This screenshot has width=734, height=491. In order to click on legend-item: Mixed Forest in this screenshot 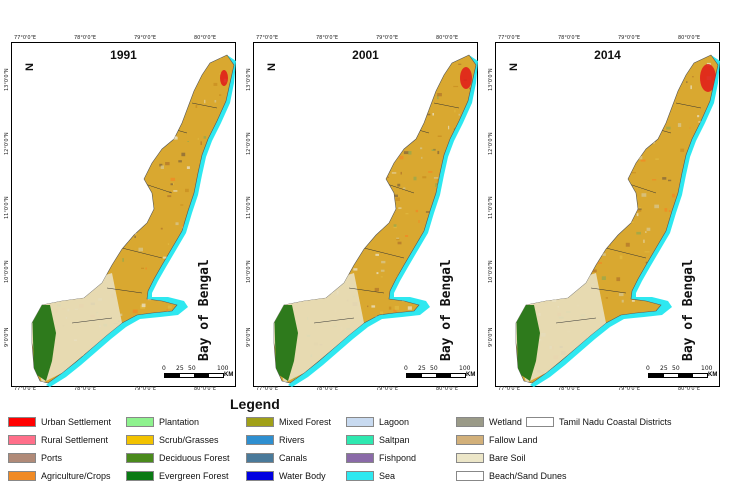, I will do `click(288, 422)`.